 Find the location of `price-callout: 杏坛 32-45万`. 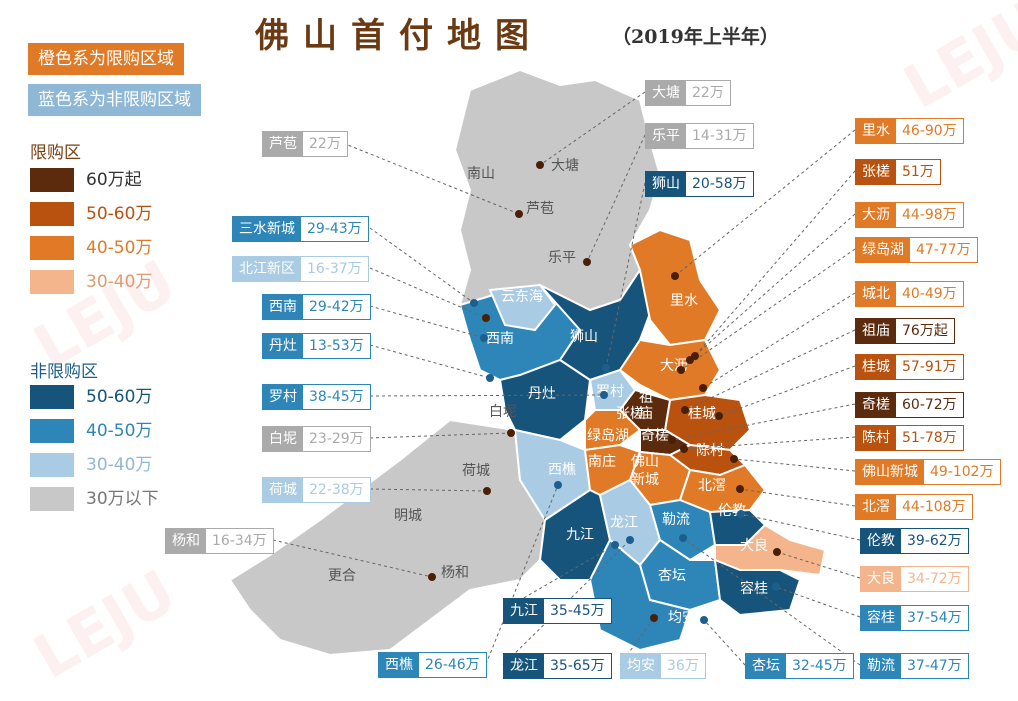

price-callout: 杏坛 32-45万 is located at coordinates (799, 666).